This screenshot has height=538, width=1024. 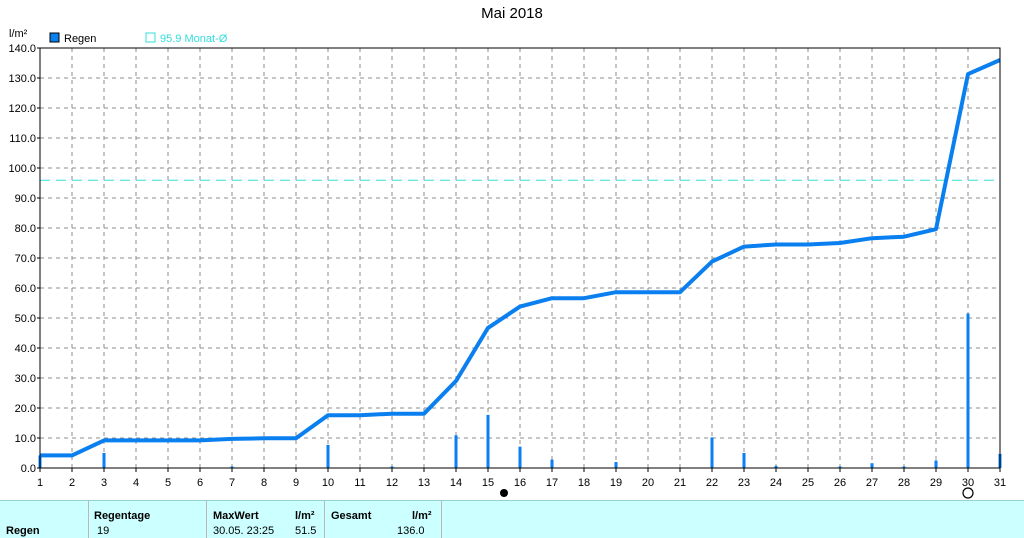 What do you see at coordinates (808, 483) in the screenshot?
I see `x-tick-label: 25` at bounding box center [808, 483].